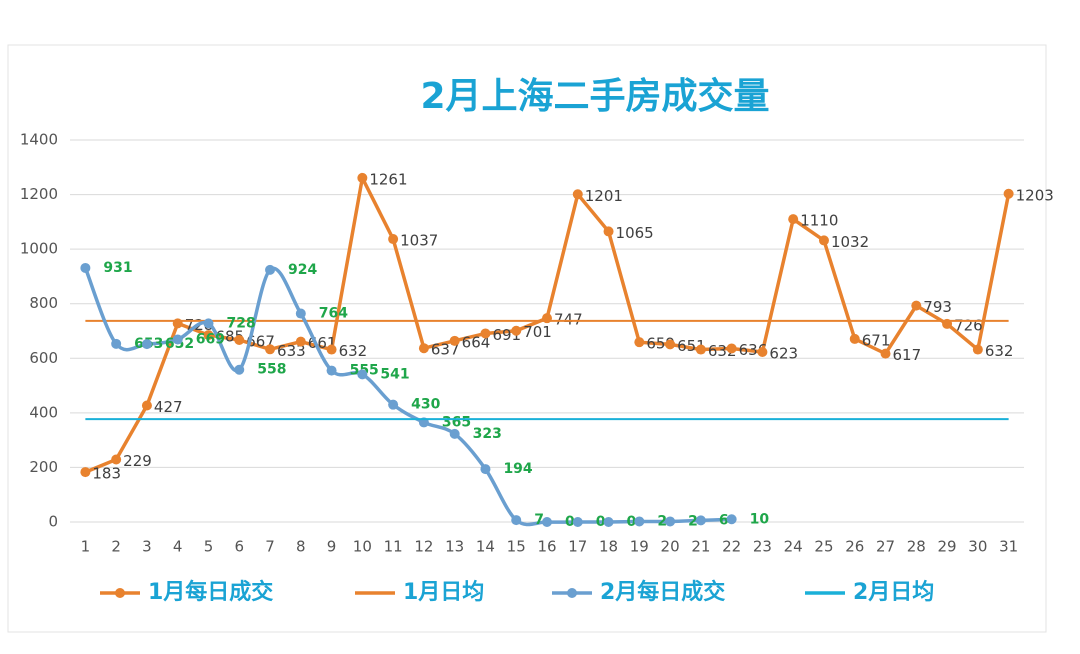  What do you see at coordinates (209, 547) in the screenshot?
I see `x-tick-label: 5` at bounding box center [209, 547].